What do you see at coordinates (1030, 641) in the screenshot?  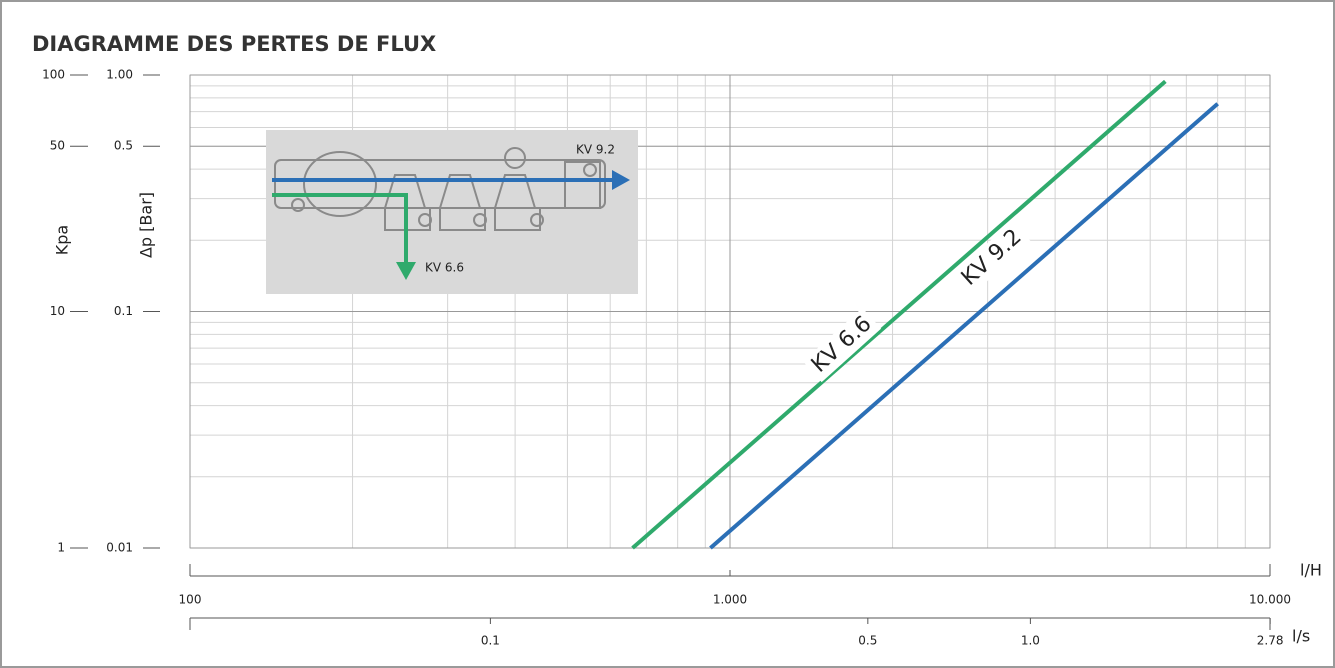 I see `x2-tick-label: 1.0` at bounding box center [1030, 641].